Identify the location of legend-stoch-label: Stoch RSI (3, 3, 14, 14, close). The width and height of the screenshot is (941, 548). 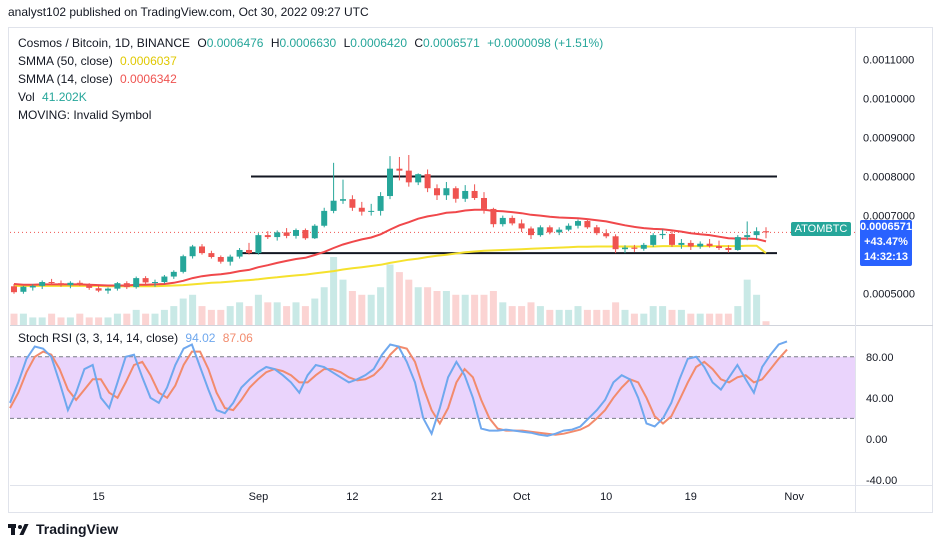
(98, 338).